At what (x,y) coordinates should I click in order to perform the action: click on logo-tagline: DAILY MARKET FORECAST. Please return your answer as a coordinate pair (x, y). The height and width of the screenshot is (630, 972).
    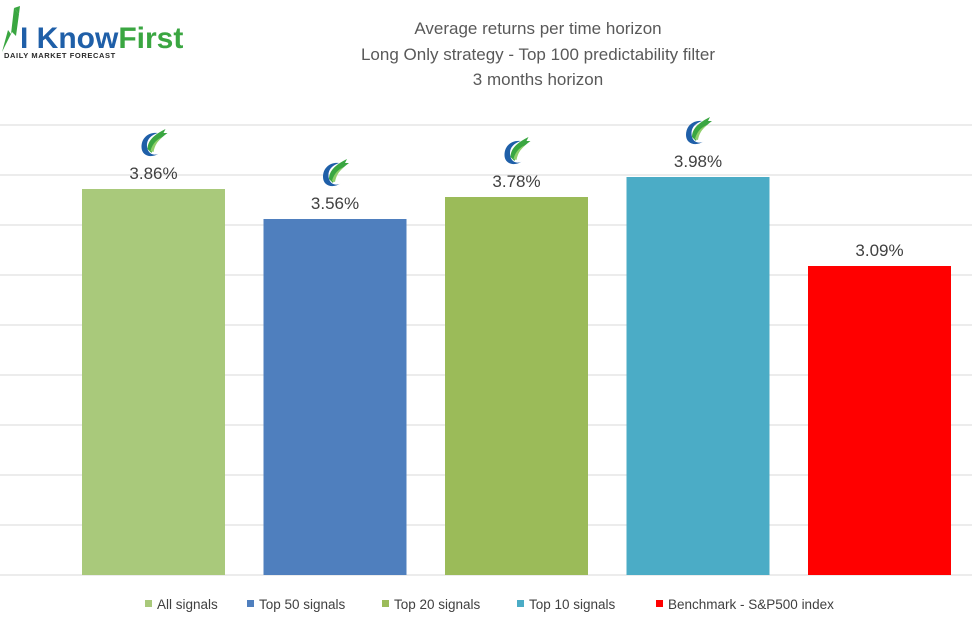
    Looking at the image, I should click on (60, 55).